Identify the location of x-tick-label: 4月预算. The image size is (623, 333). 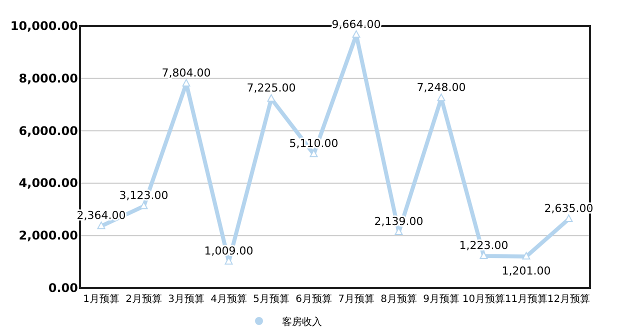
(228, 299).